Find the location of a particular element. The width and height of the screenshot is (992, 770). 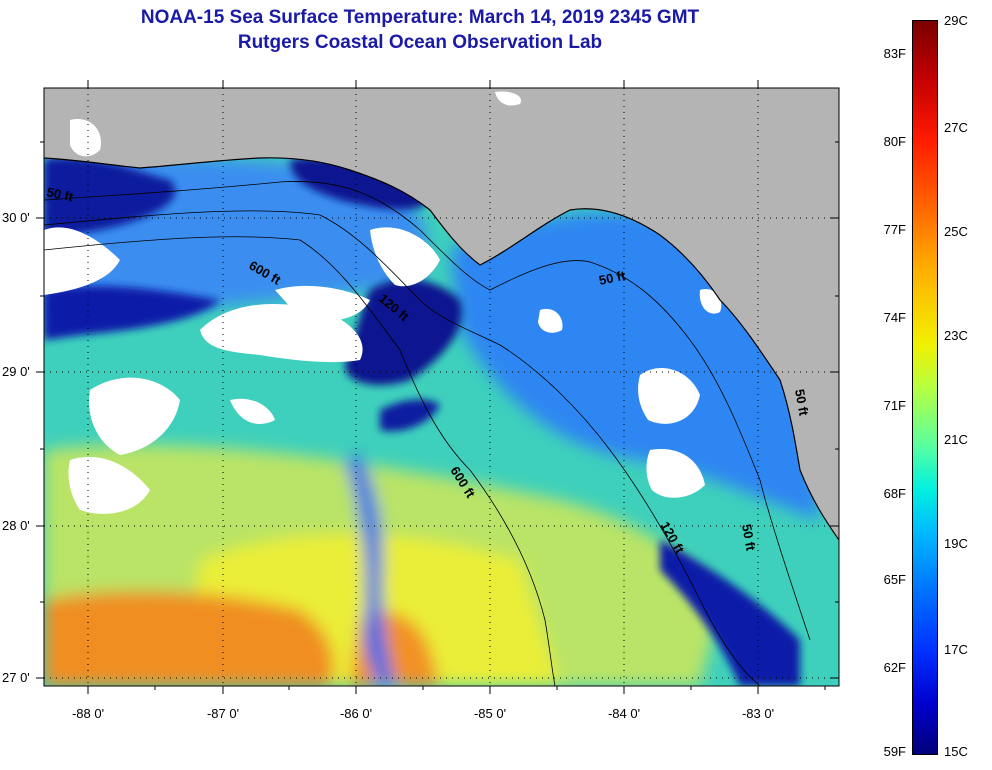

lat-tick-label: 27 0' is located at coordinates (16, 677).